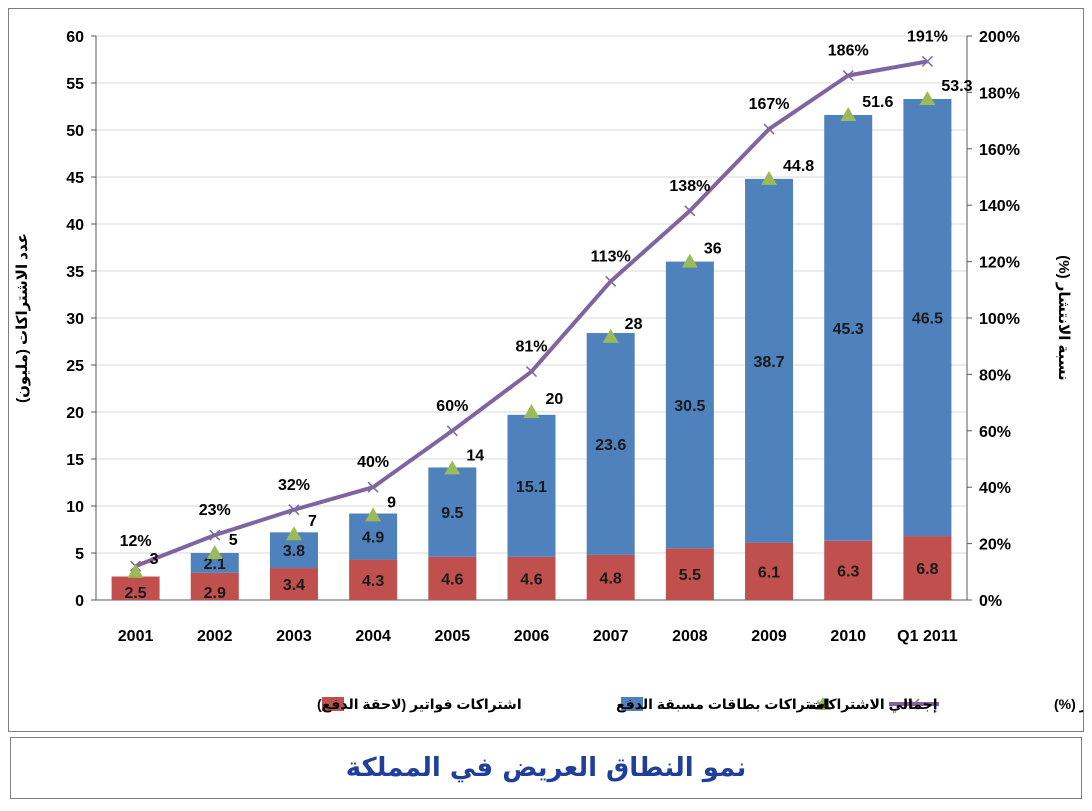 The height and width of the screenshot is (811, 1092). What do you see at coordinates (333, 704) in the screenshot?
I see `legend-swatch-postpaid` at bounding box center [333, 704].